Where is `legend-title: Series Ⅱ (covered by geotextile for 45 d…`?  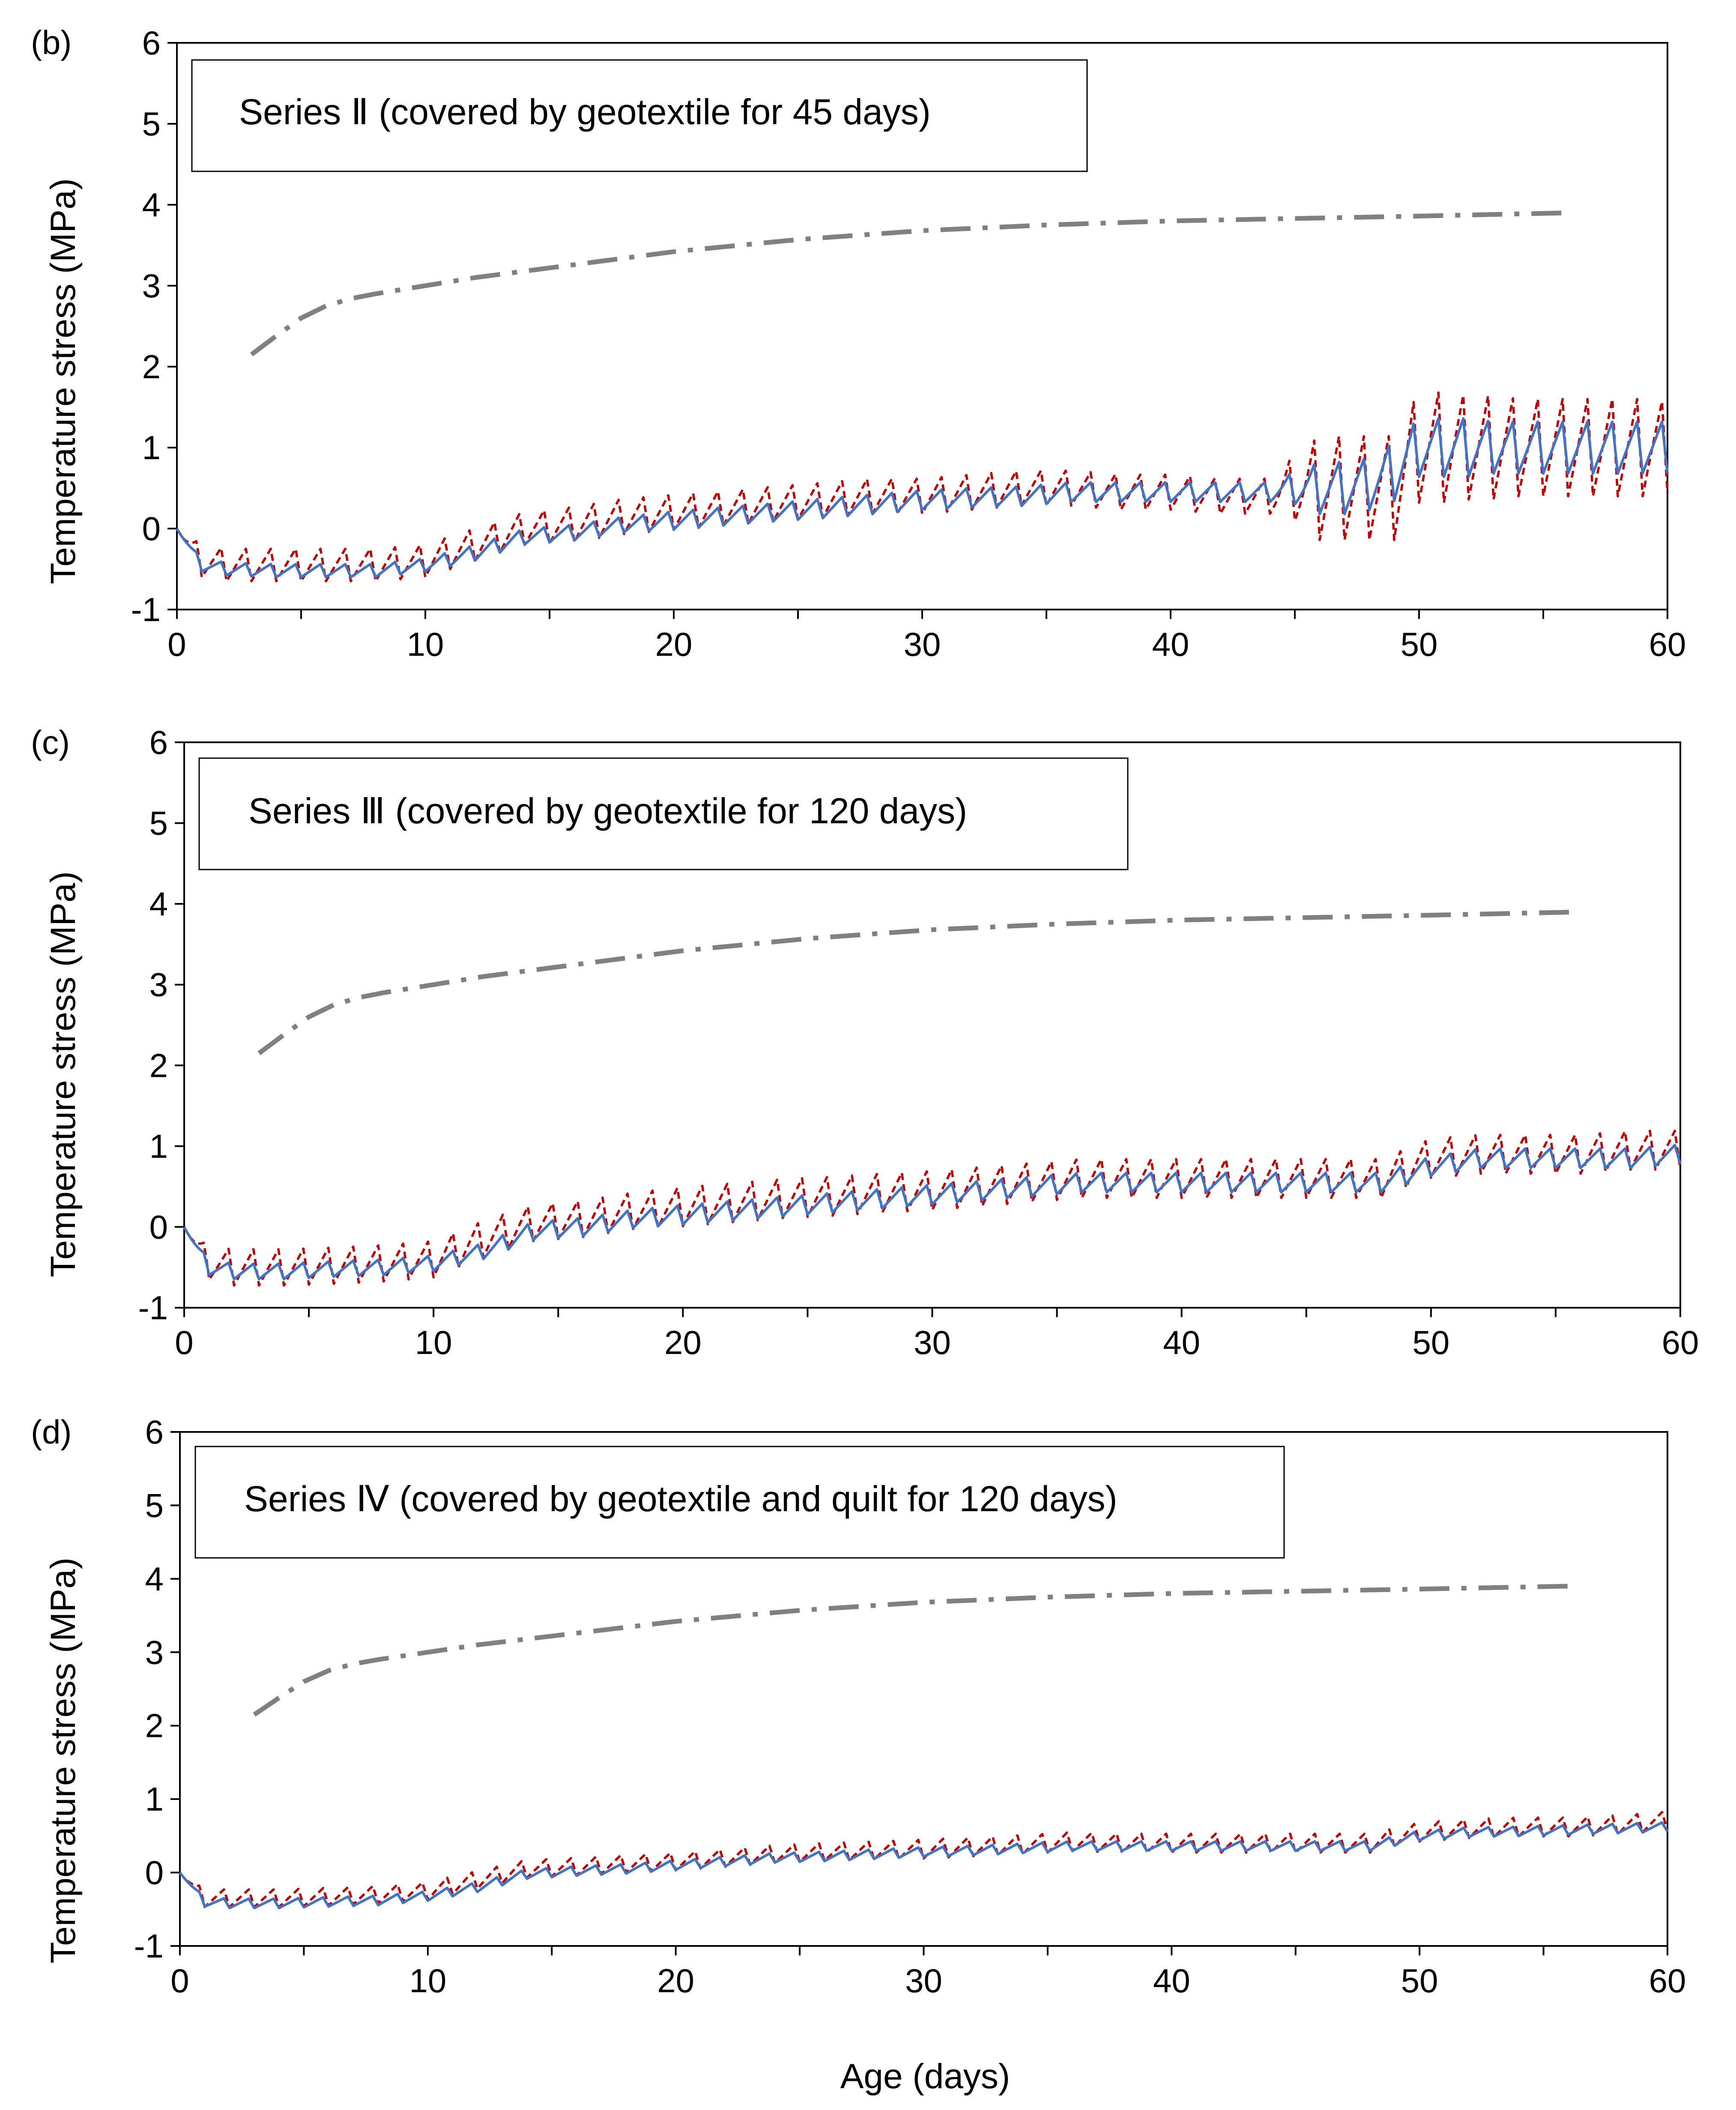
legend-title: Series Ⅱ (covered by geotextile for 45 d… is located at coordinates (585, 112).